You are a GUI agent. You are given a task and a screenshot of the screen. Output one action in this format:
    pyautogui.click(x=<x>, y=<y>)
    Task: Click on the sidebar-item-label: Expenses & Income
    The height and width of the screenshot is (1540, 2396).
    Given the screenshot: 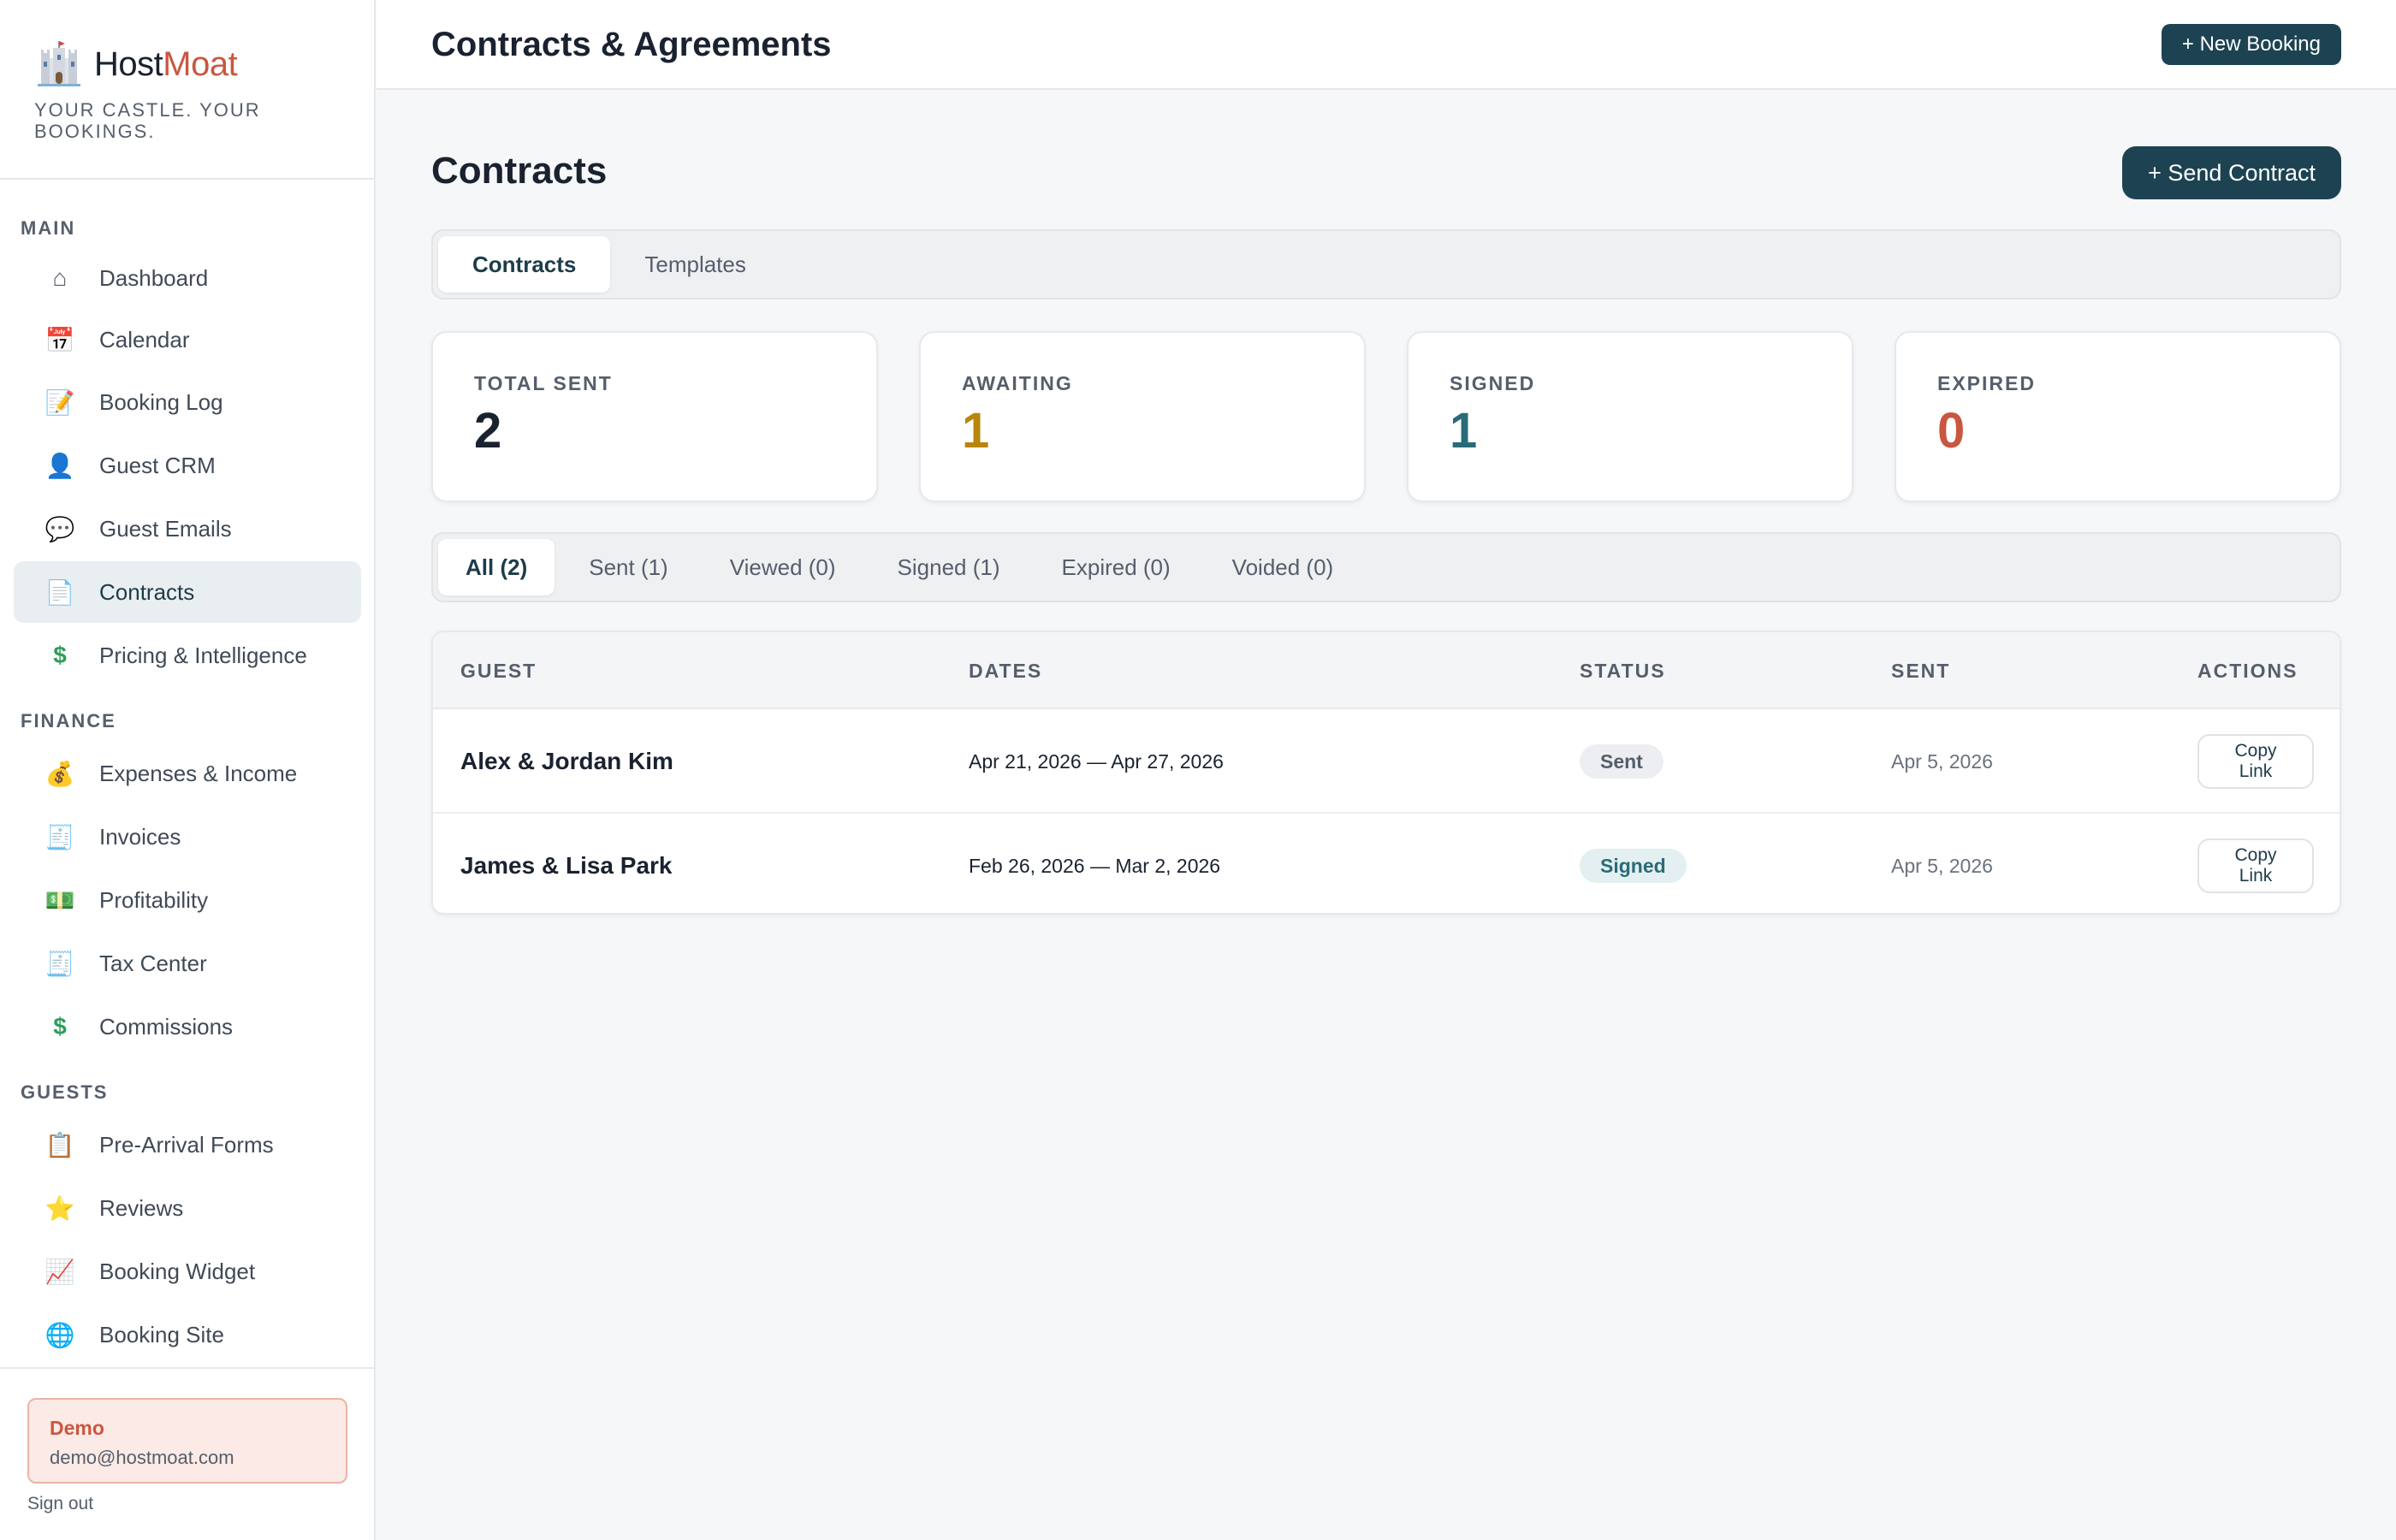 What is the action you would take?
    pyautogui.click(x=199, y=773)
    